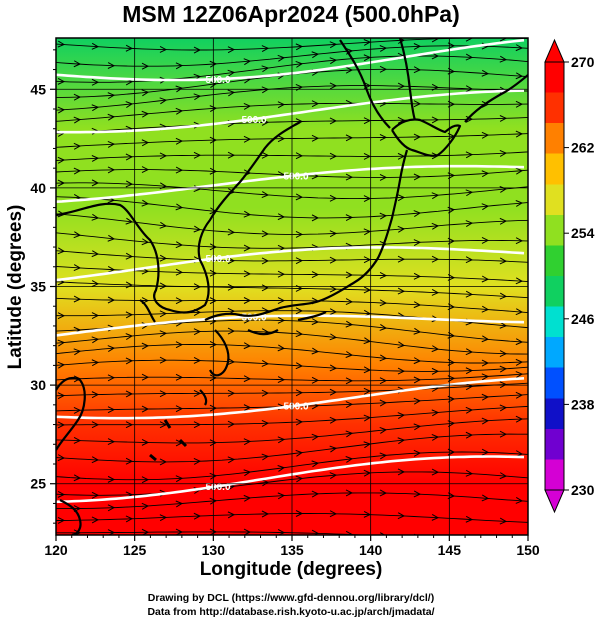 Image resolution: width=599 pixels, height=625 pixels. What do you see at coordinates (583, 233) in the screenshot?
I see `colorbar-tick-label: 254` at bounding box center [583, 233].